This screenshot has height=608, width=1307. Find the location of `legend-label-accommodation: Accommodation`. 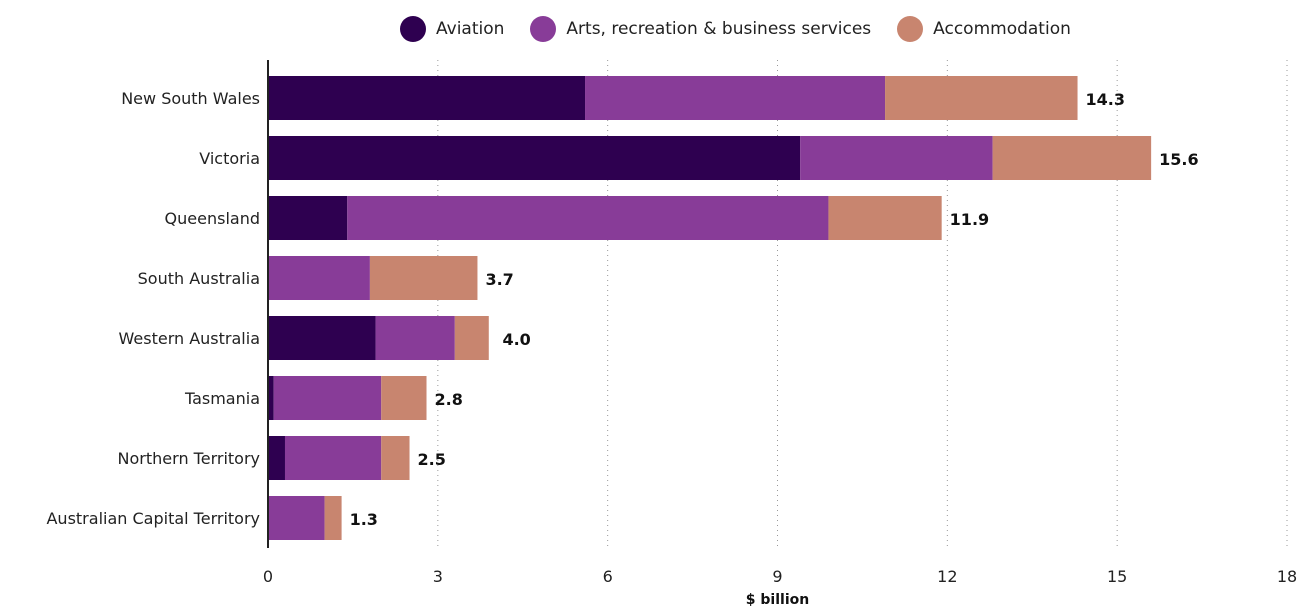

legend-label-accommodation: Accommodation is located at coordinates (1002, 29).